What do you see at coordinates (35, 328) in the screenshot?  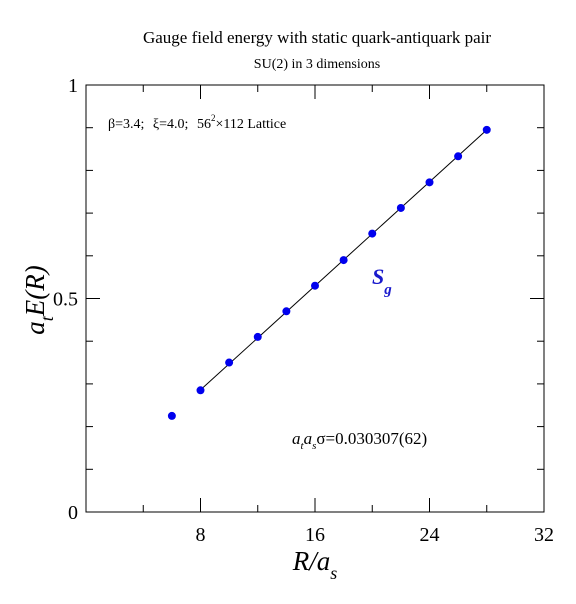 I see `y-axis-label-a: a` at bounding box center [35, 328].